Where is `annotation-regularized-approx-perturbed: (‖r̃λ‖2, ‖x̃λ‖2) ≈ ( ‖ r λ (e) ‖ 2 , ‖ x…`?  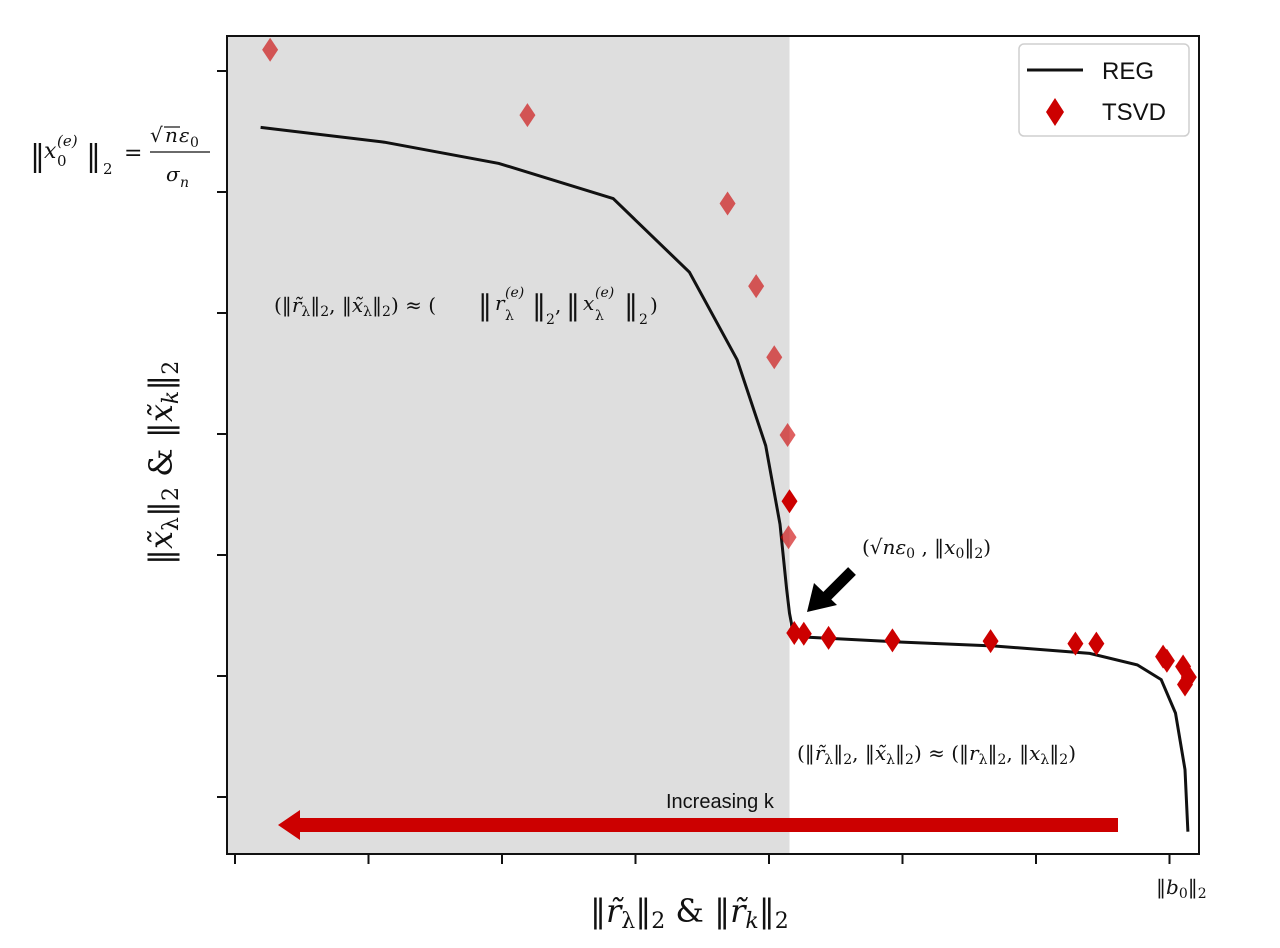
annotation-regularized-approx-perturbed: (‖r̃λ‖2, ‖x̃λ‖2) ≈ ( ‖ r λ (e) ‖ 2 , ‖ x… is located at coordinates (466, 306).